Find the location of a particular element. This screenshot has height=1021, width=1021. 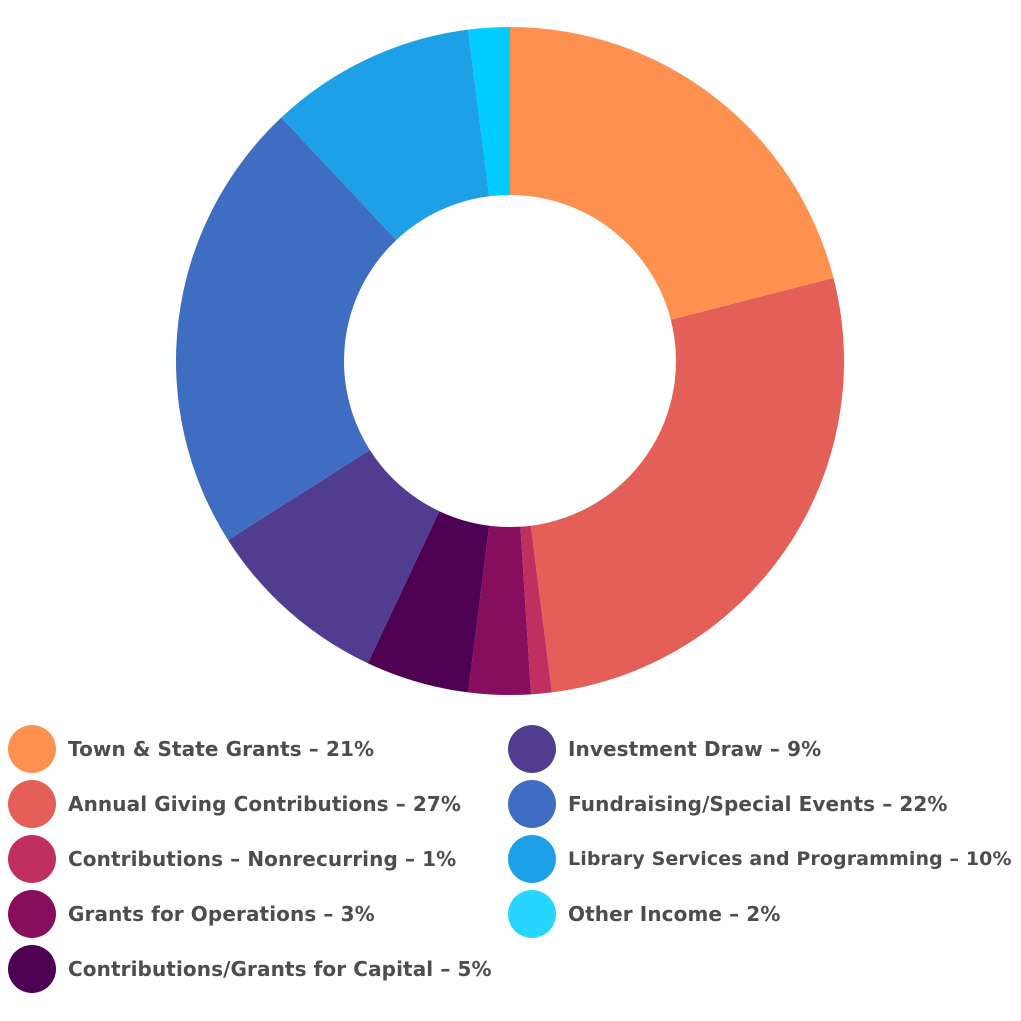

slice-grants-operations is located at coordinates (499, 610).